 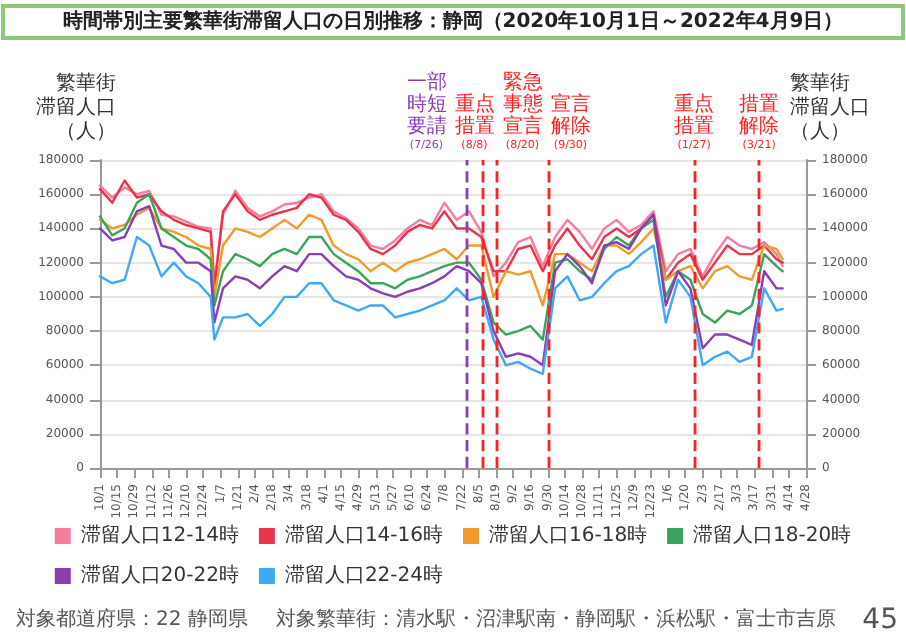 What do you see at coordinates (556, 619) in the screenshot?
I see `text: 対象繁華街：清水駅・沼津駅南・静岡駅・浜松駅・富士市吉原` at bounding box center [556, 619].